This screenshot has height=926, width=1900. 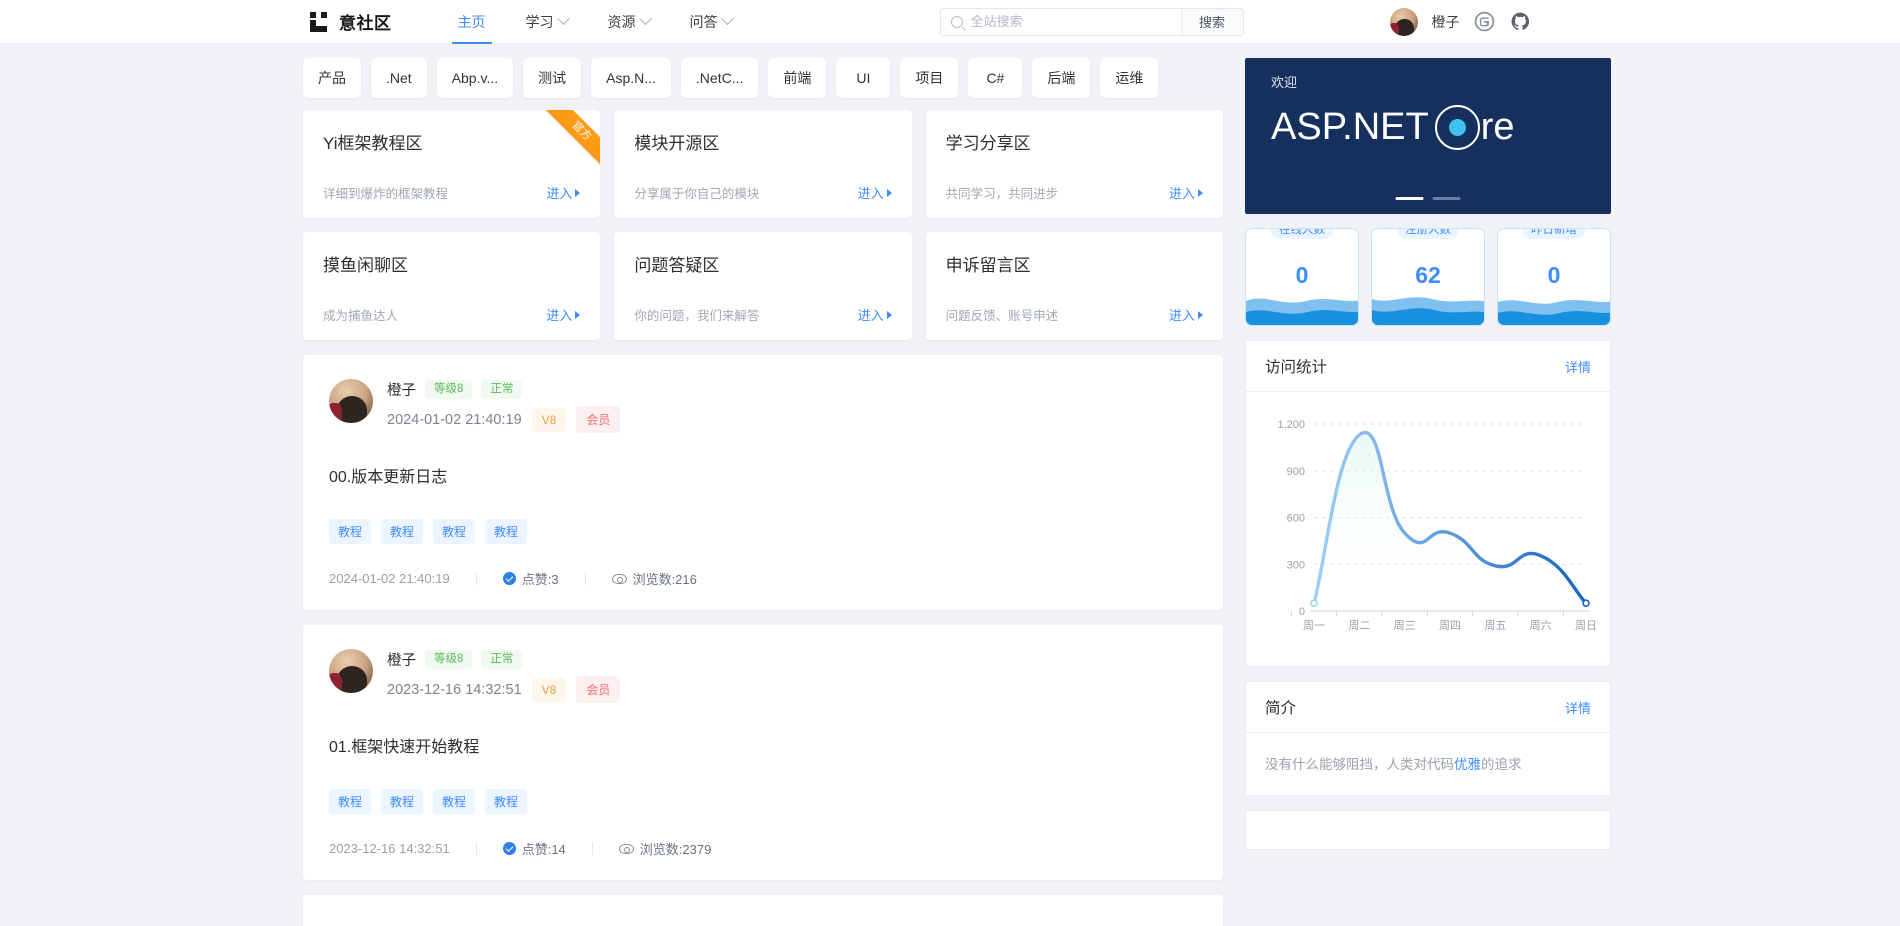 I want to click on tag-chip: 产品, so click(x=332, y=78).